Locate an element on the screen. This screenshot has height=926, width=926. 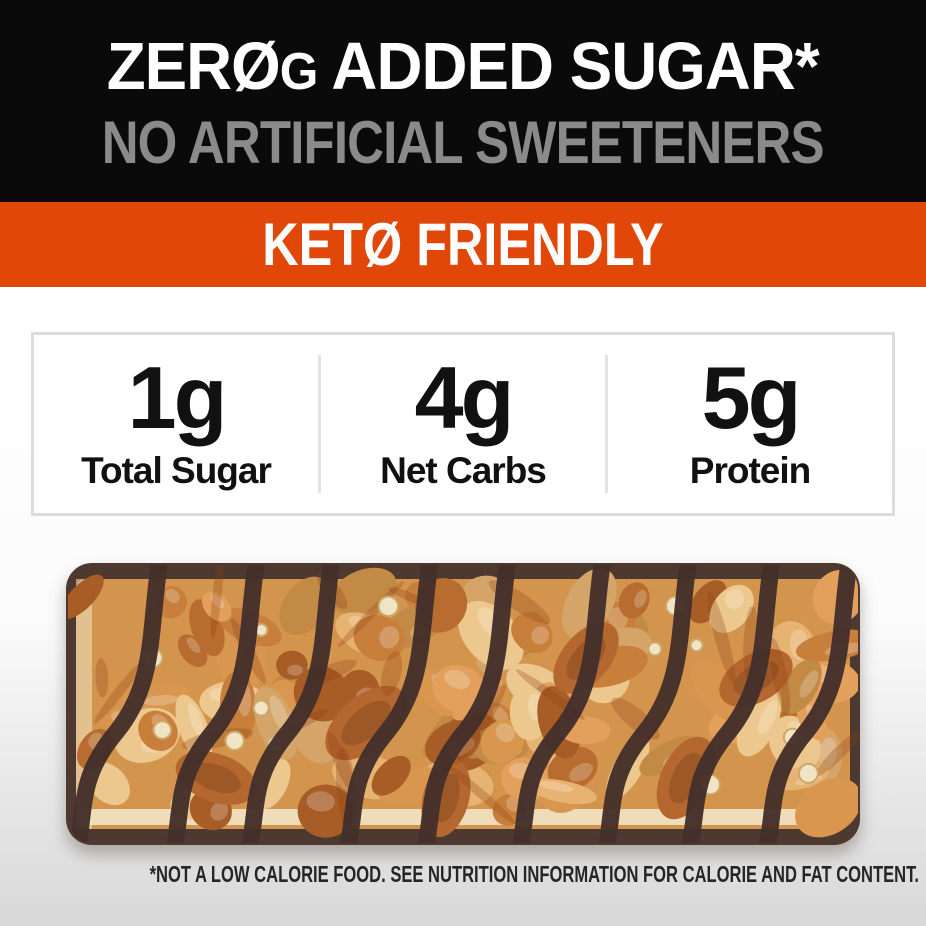
keto-friendly-label: KETØ FRIENDLY is located at coordinates (463, 244).